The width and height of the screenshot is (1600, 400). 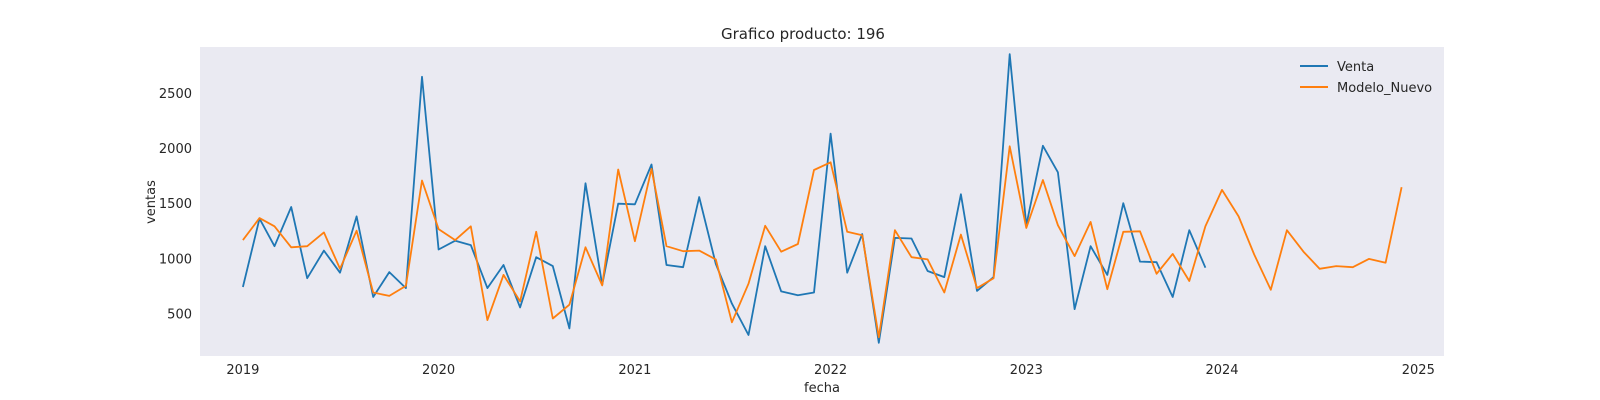 I want to click on y-tick-labels: 500 1000 1500 2000 2500, so click(x=175, y=205).